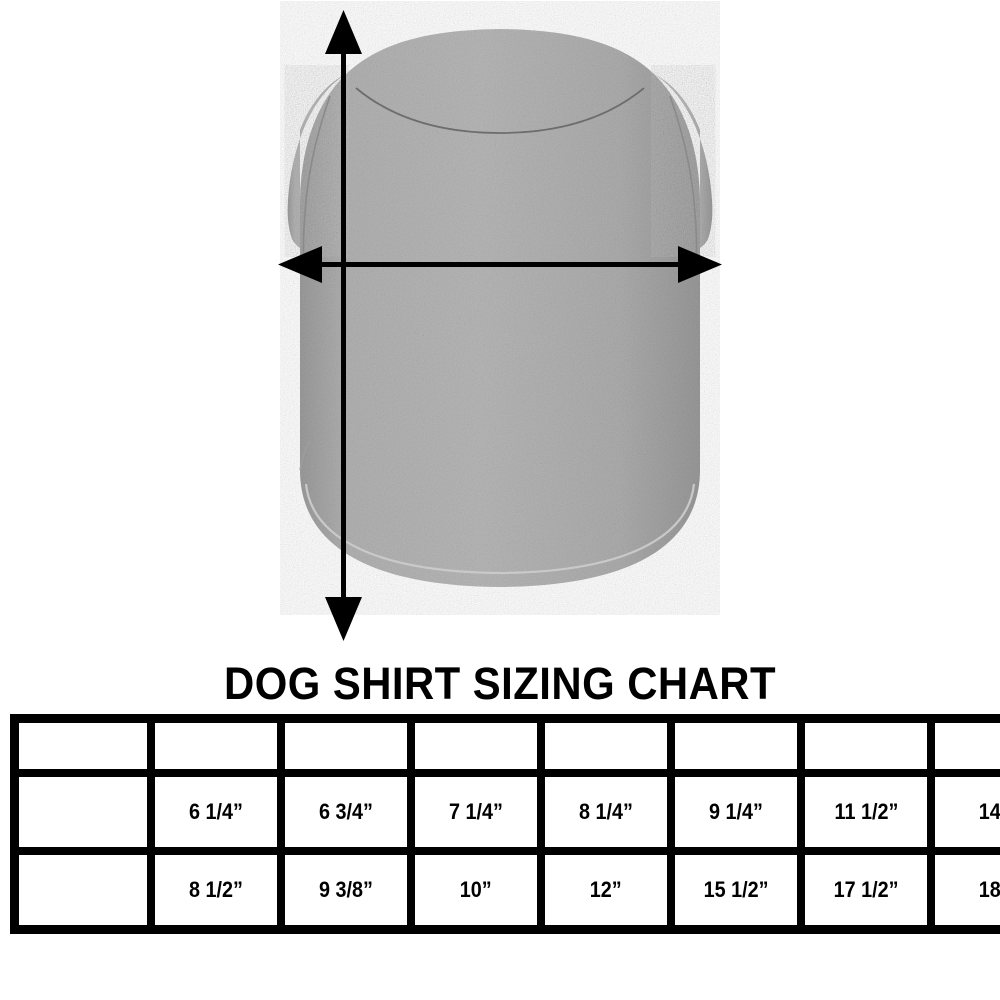 This screenshot has height=1000, width=1000. What do you see at coordinates (497, 507) in the screenshot?
I see `shirt-hem-seam` at bounding box center [497, 507].